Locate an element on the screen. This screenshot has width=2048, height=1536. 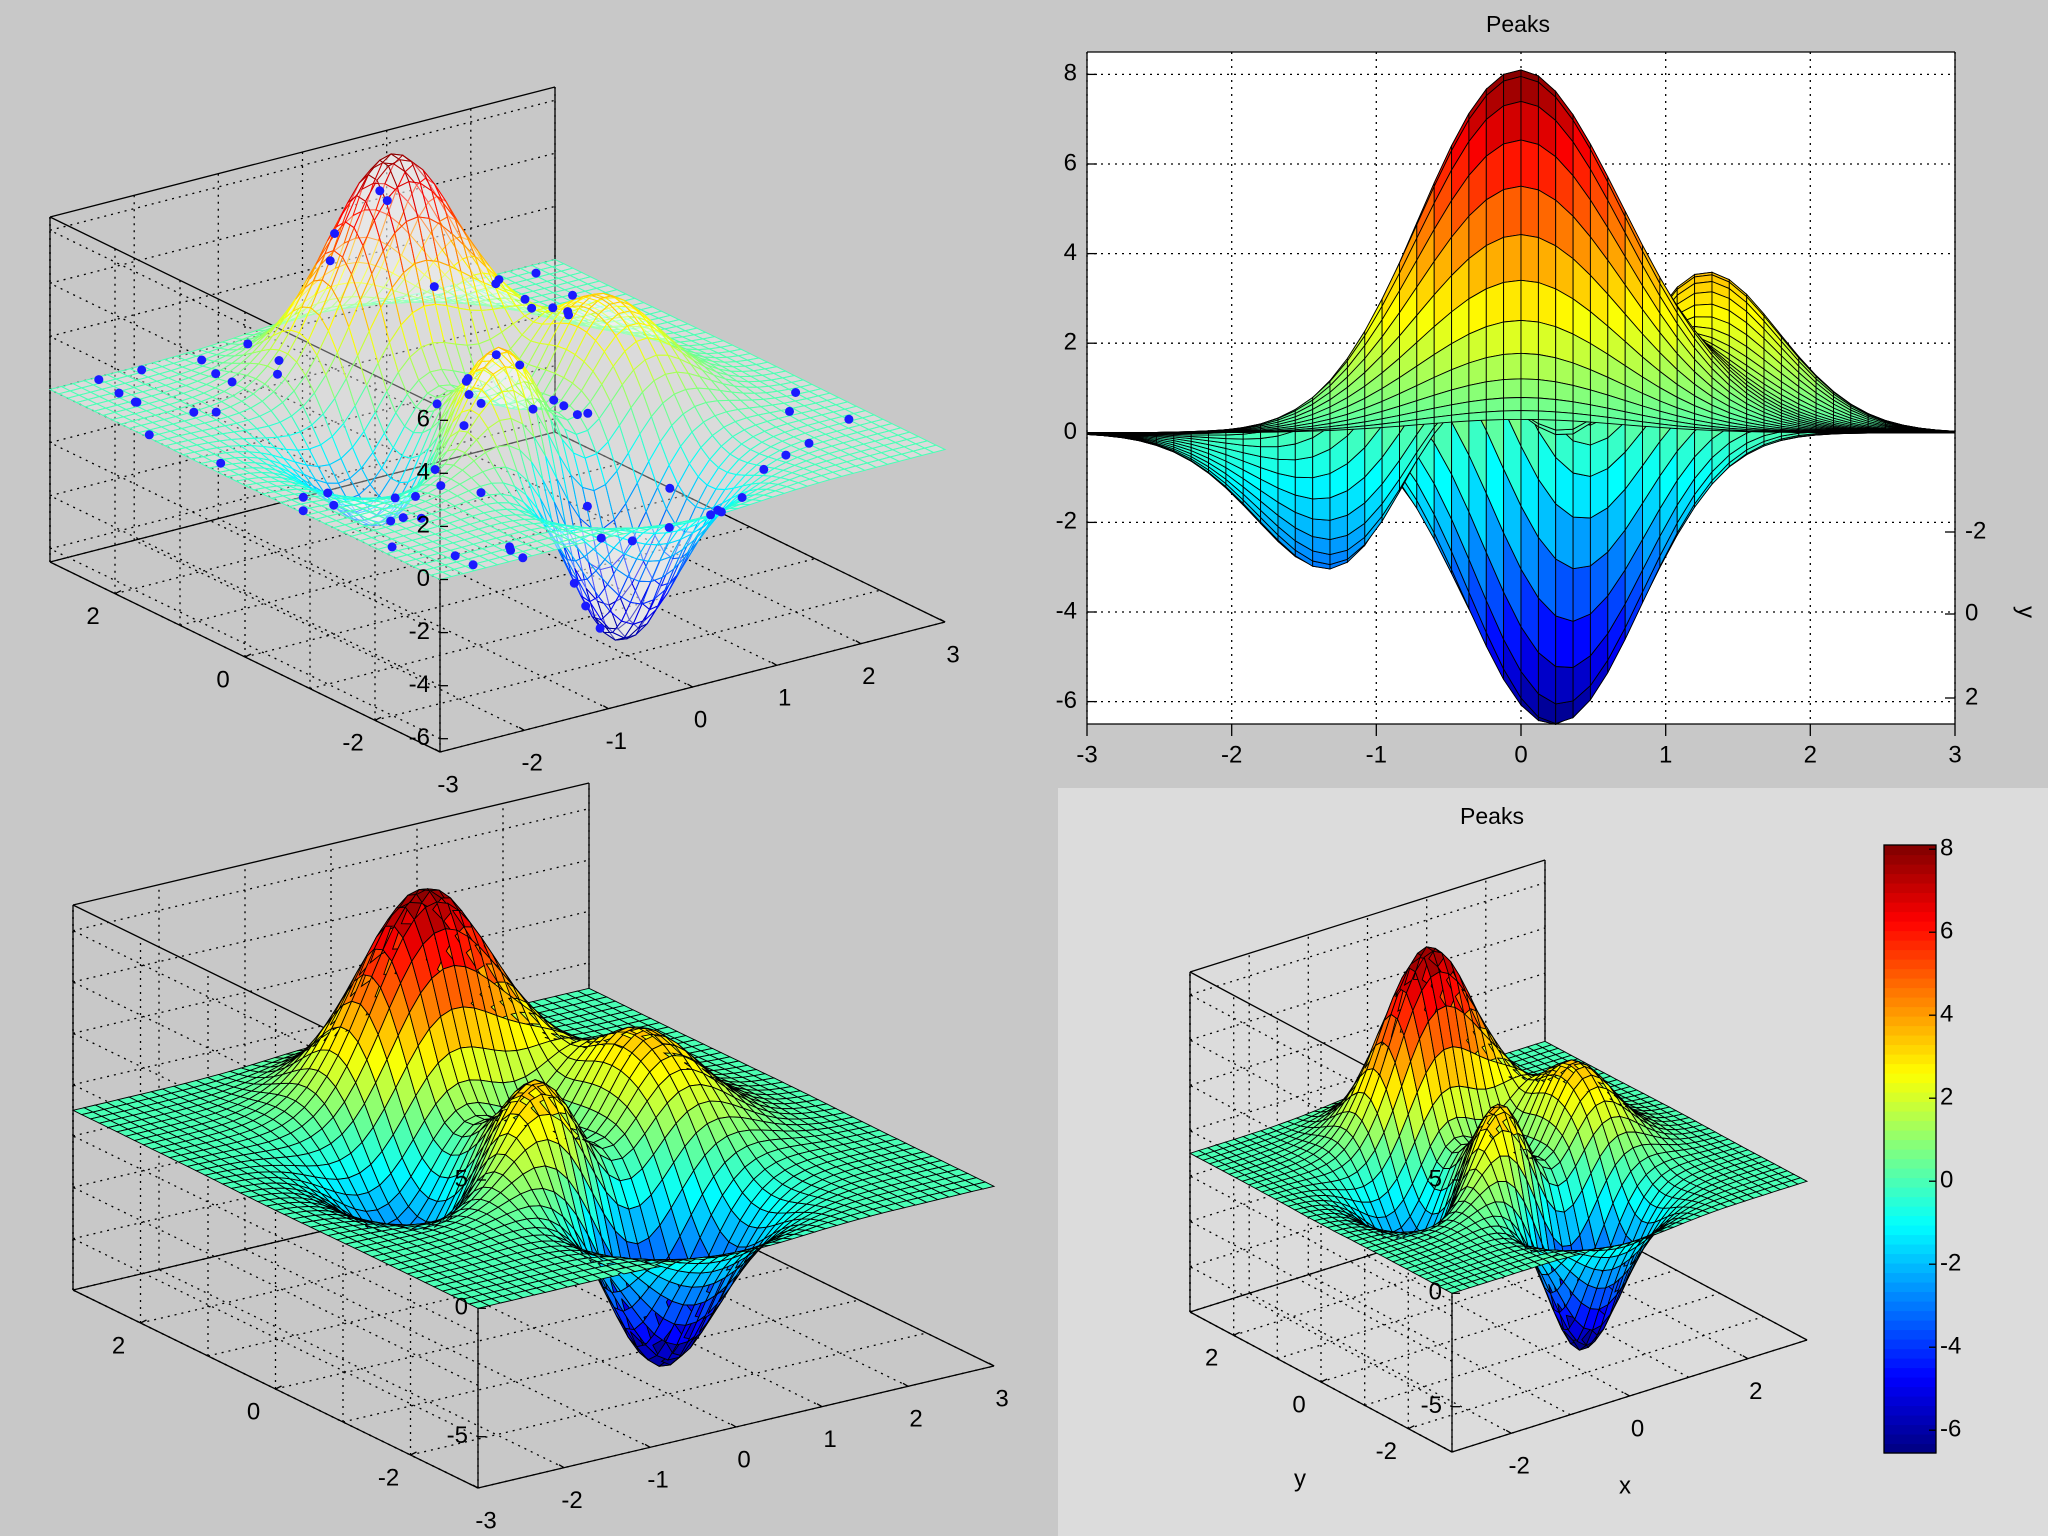
y-tick-mark is located at coordinates (378, 718).